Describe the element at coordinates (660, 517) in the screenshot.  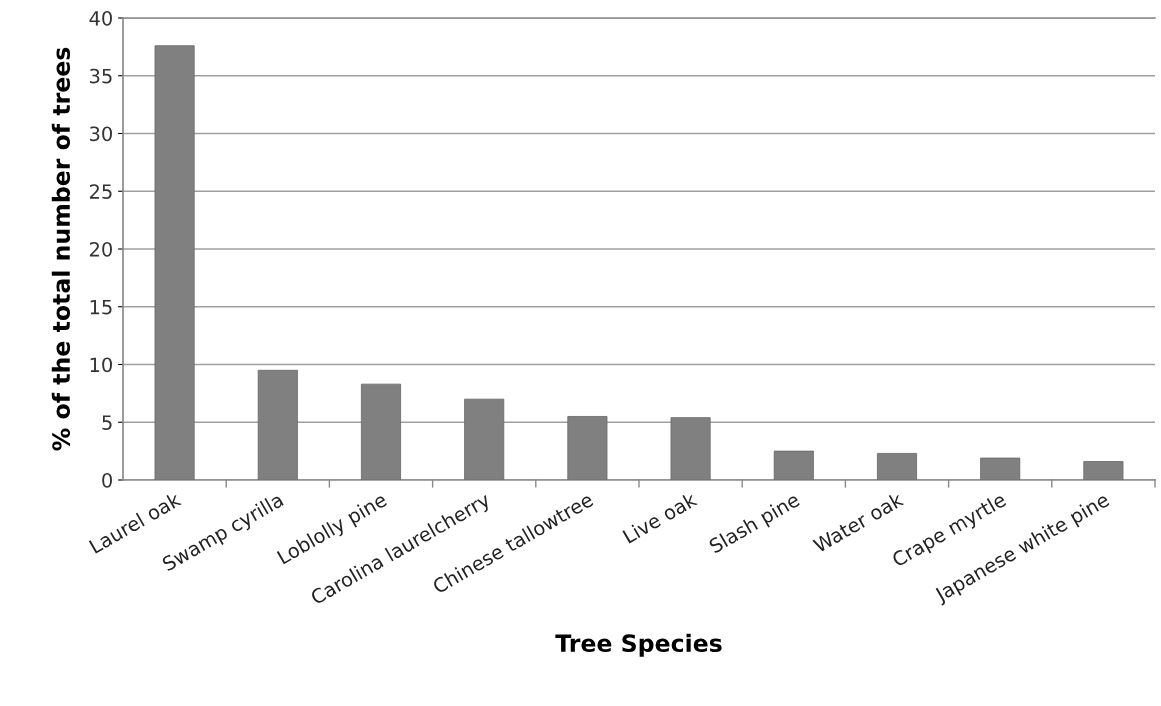
I see `x-tick-label: Live oak` at that location.